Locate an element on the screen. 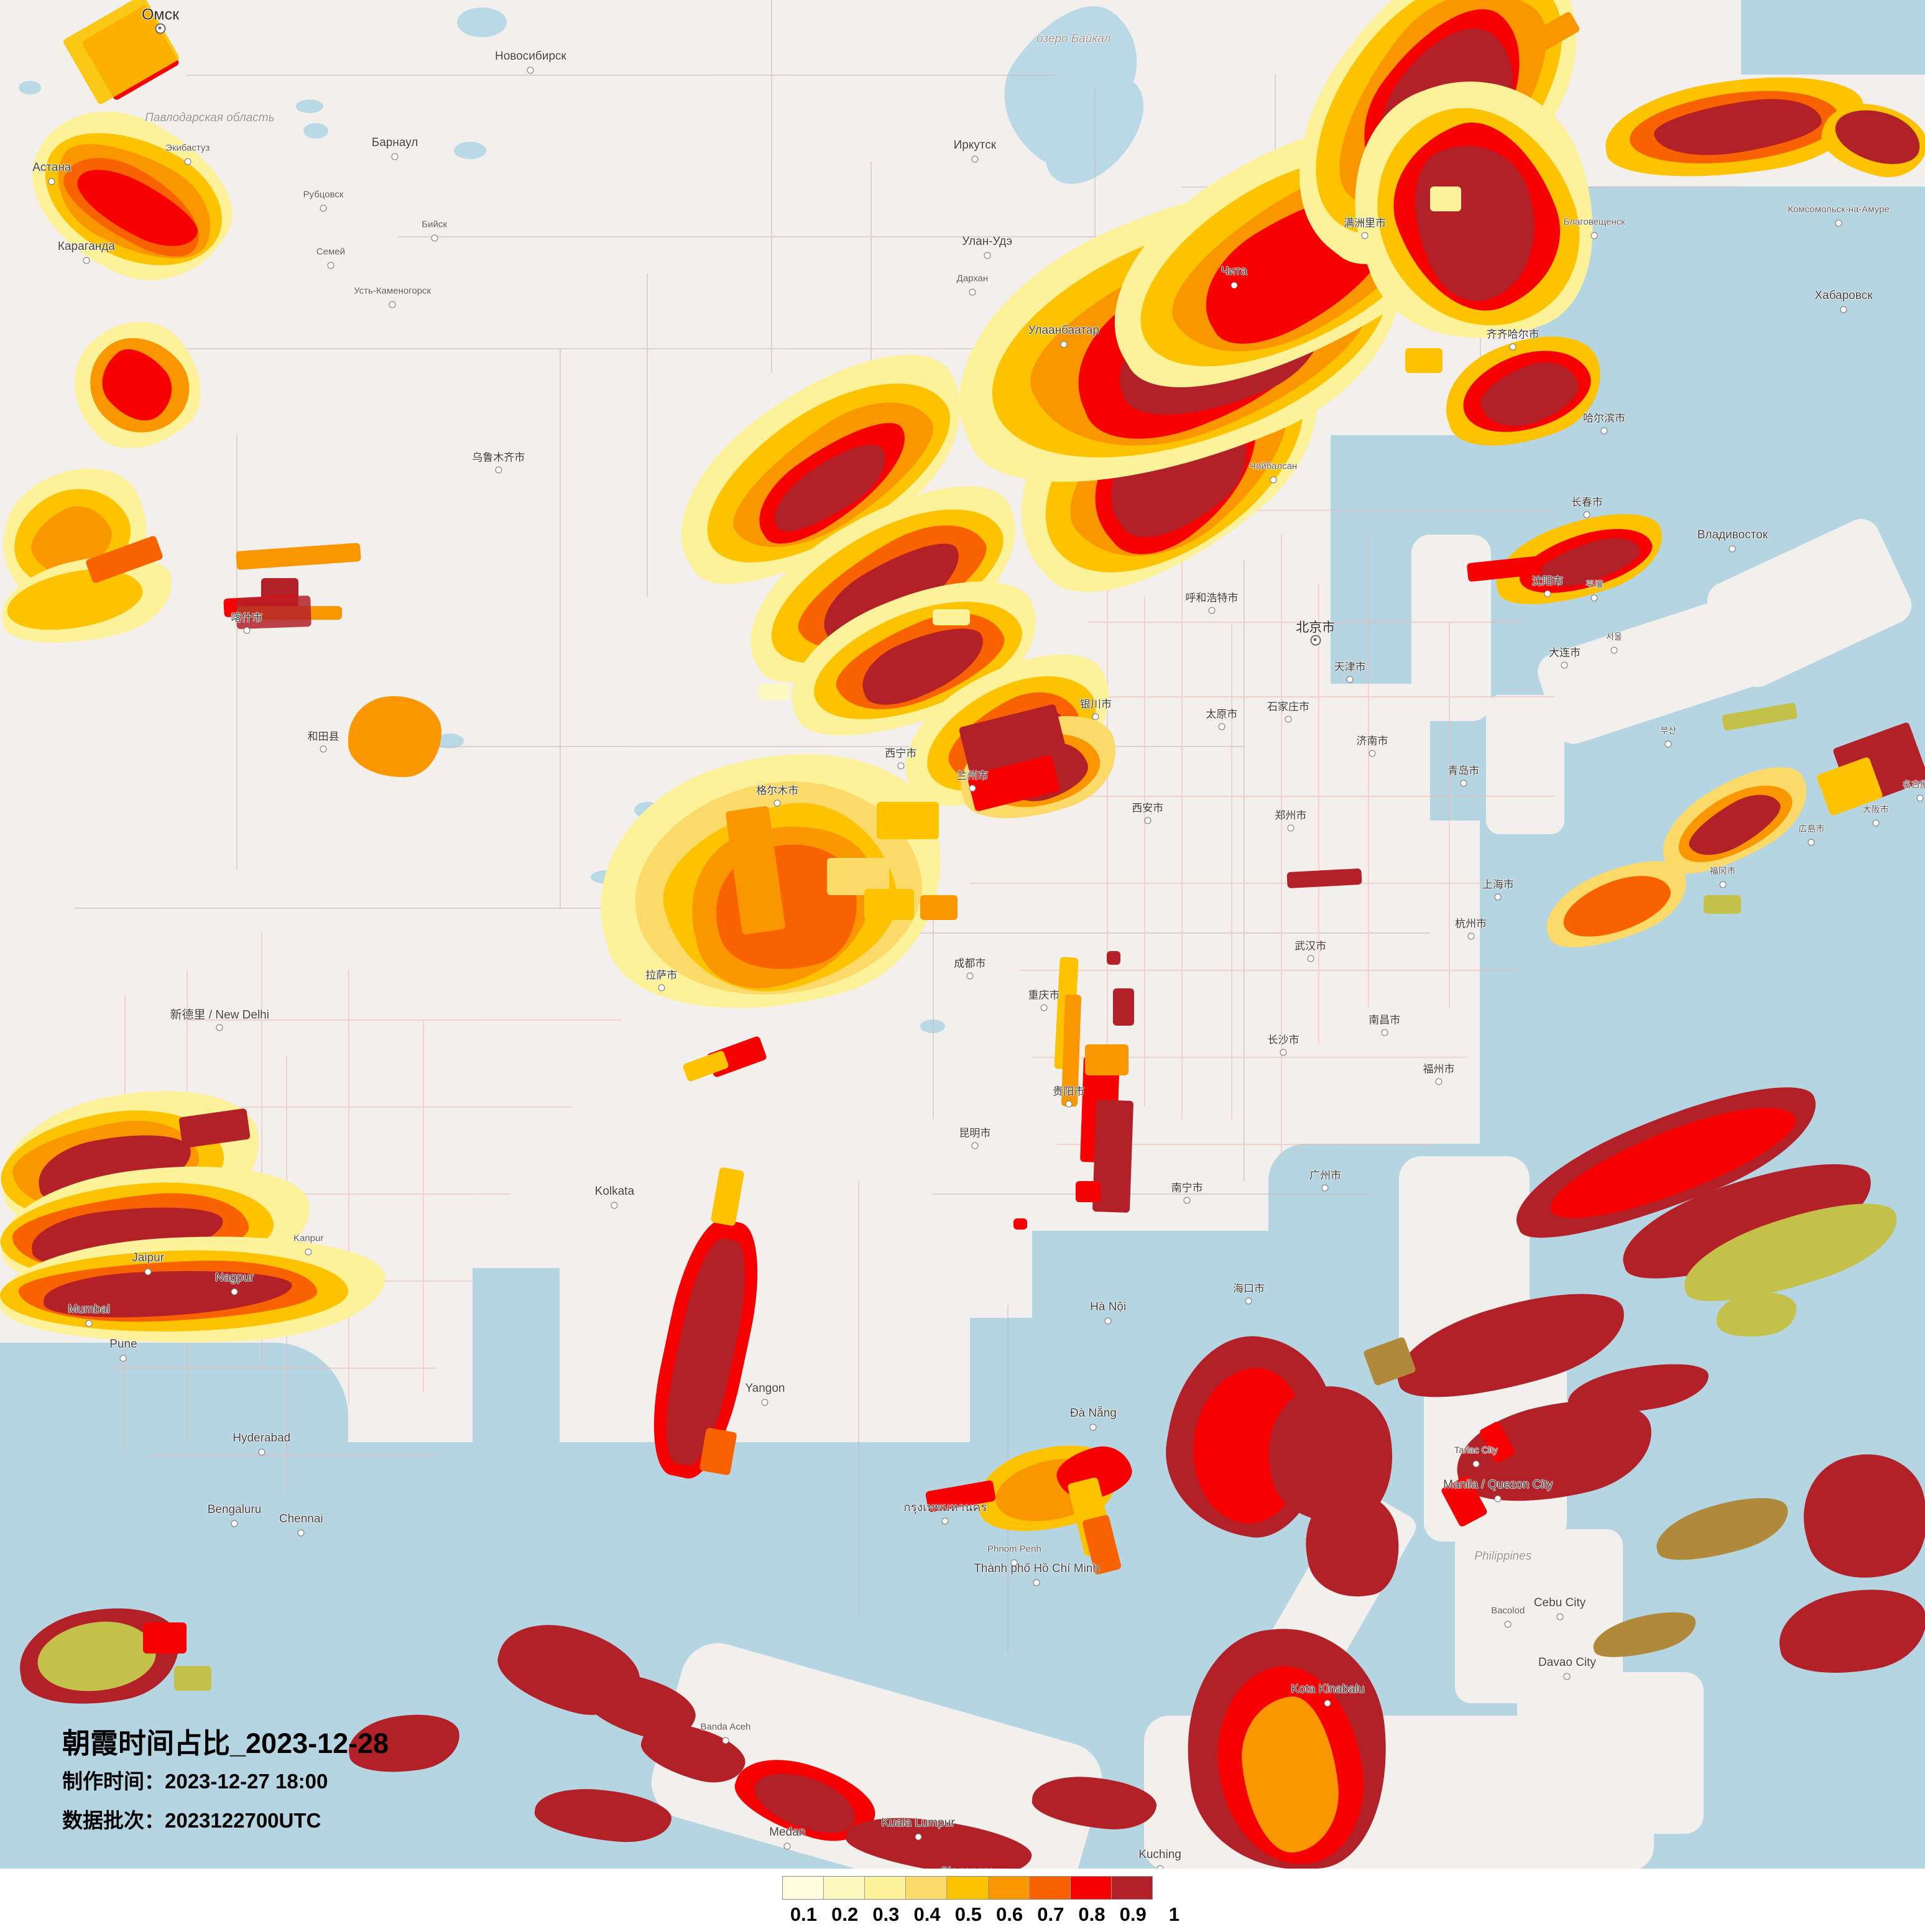  colorbar is located at coordinates (967, 1888).